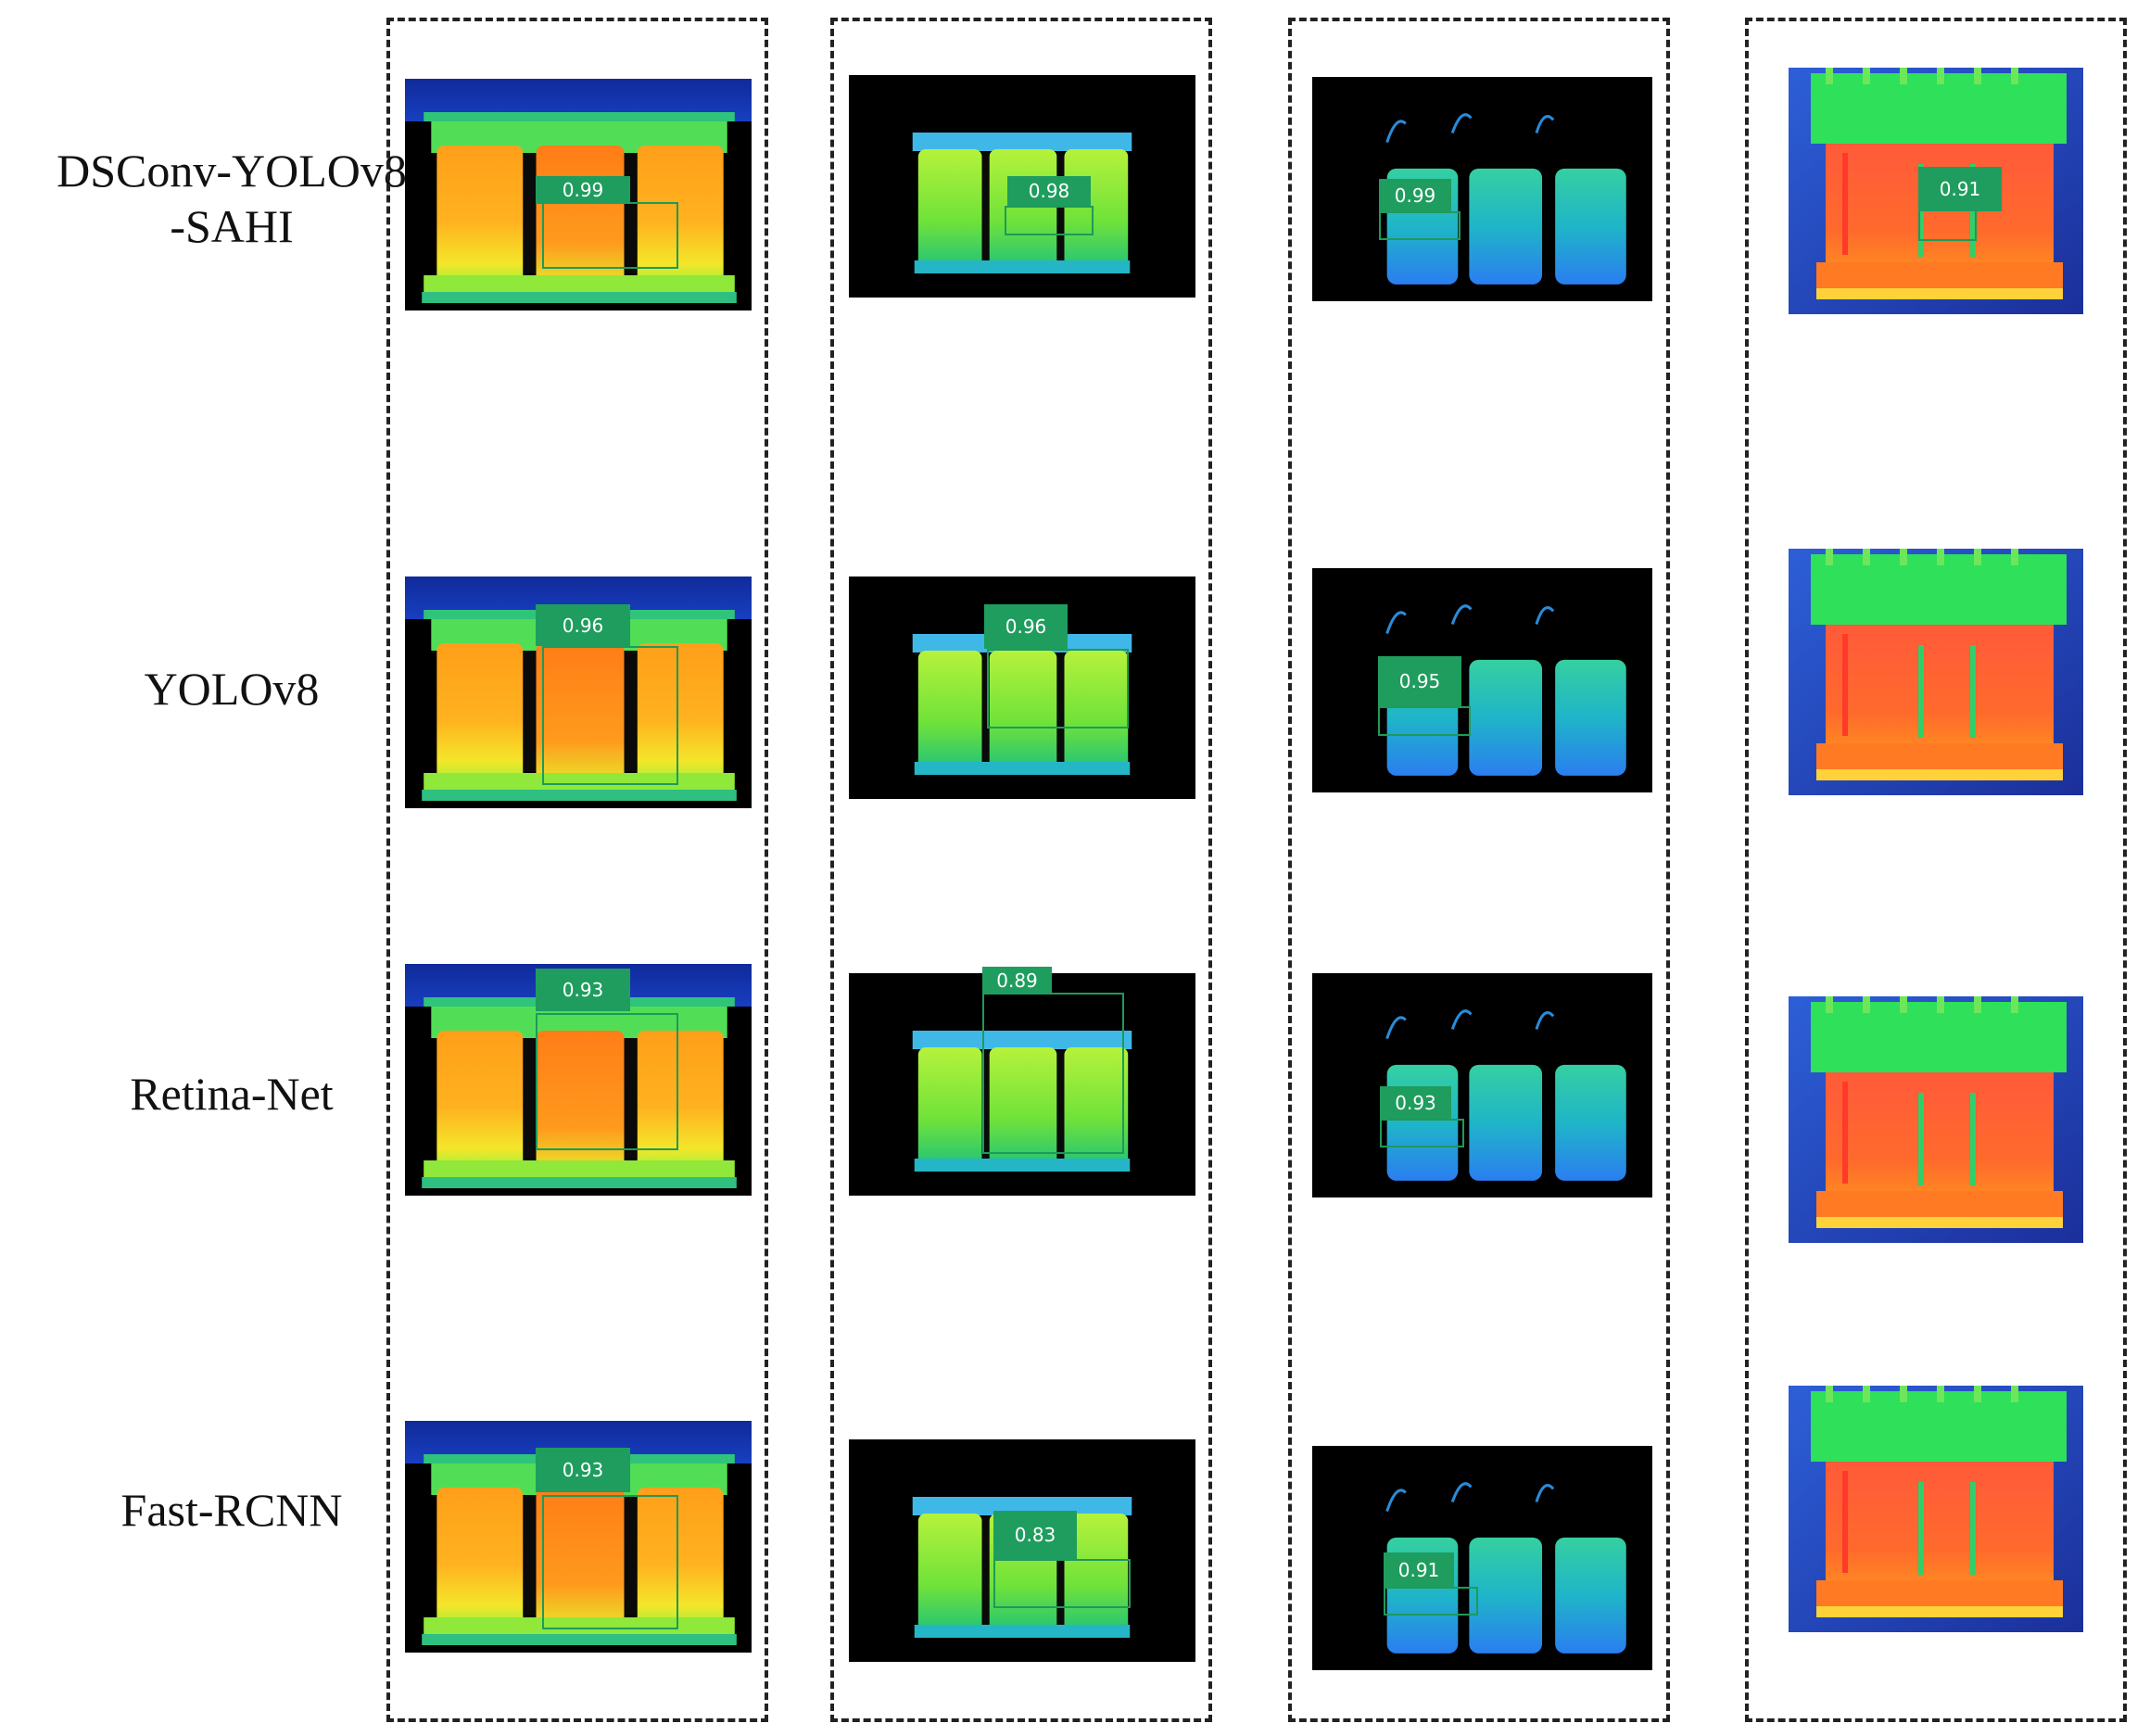  I want to click on row-label-yolov8: YOLOv8, so click(232, 689).